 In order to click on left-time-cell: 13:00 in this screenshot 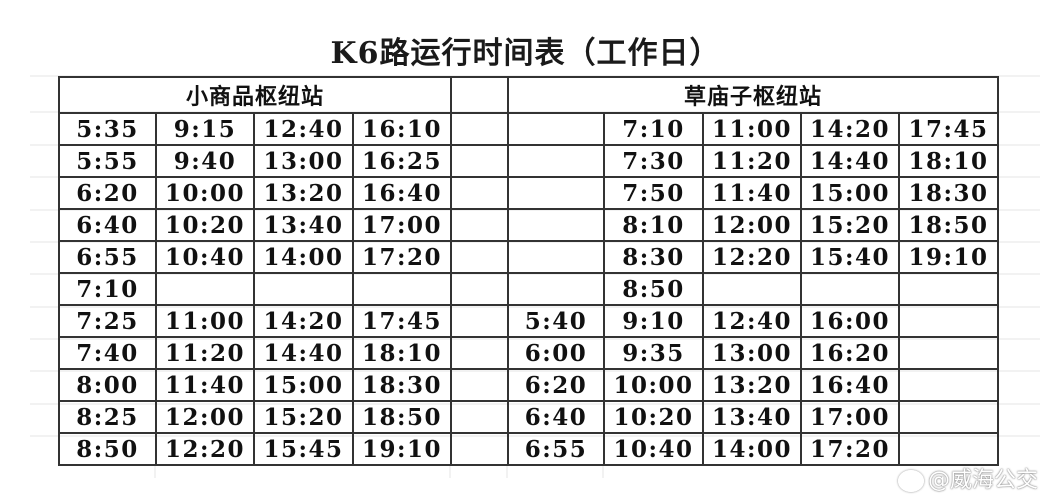, I will do `click(303, 161)`.